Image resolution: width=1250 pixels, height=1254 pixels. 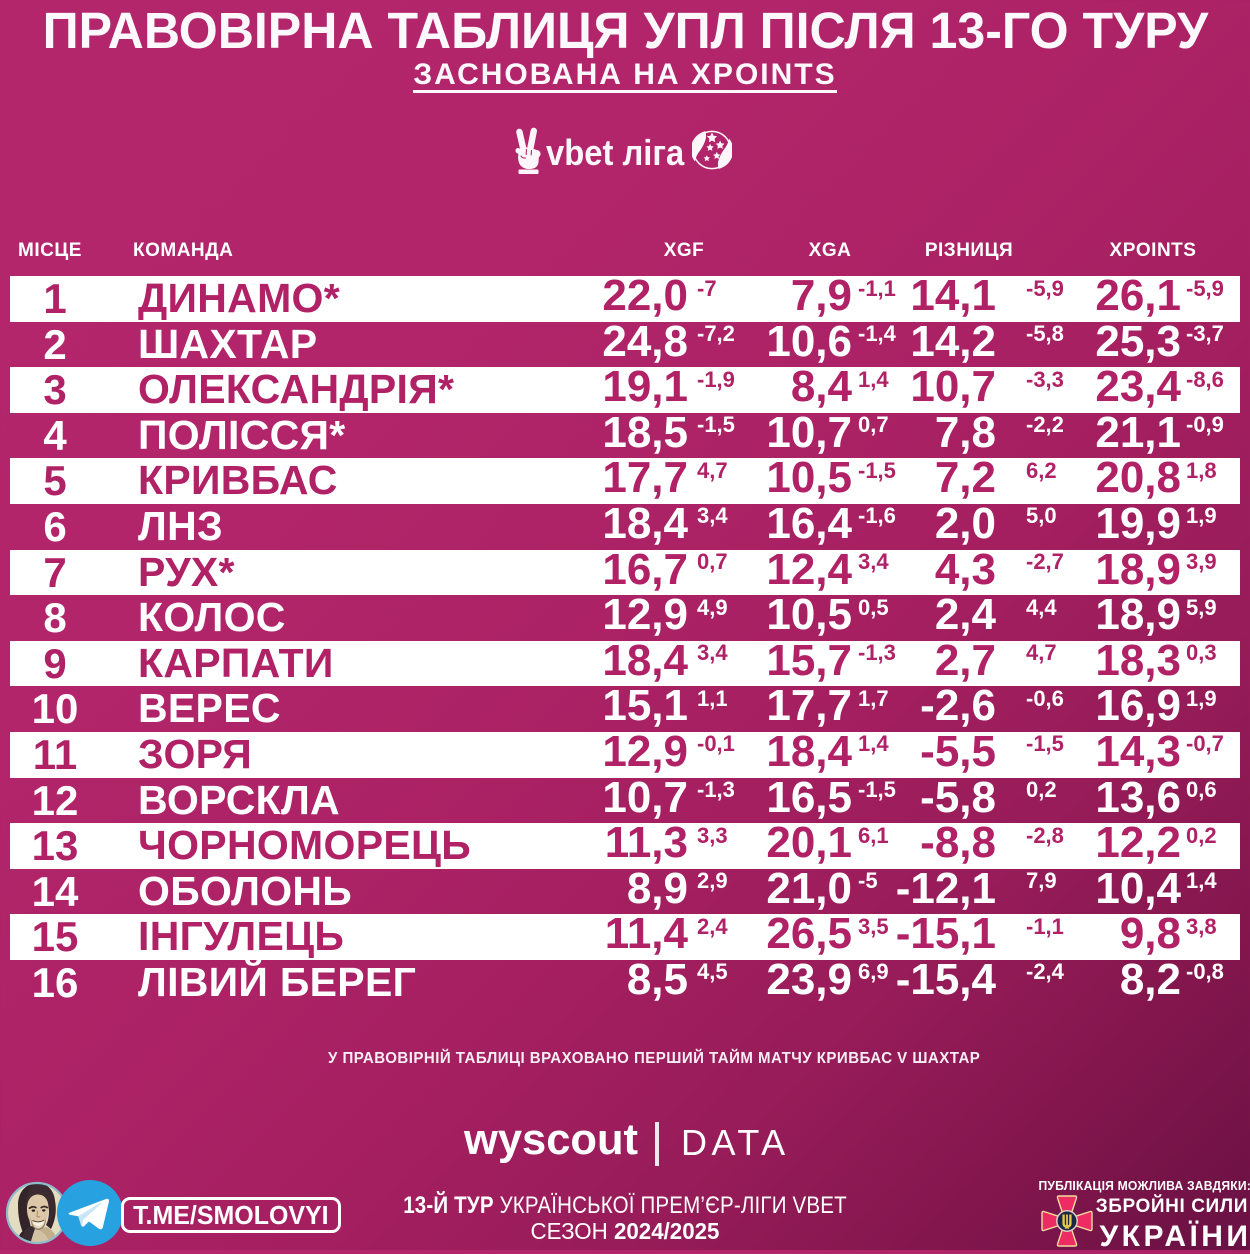 What do you see at coordinates (830, 250) in the screenshot?
I see `col-header-xga: XGA` at bounding box center [830, 250].